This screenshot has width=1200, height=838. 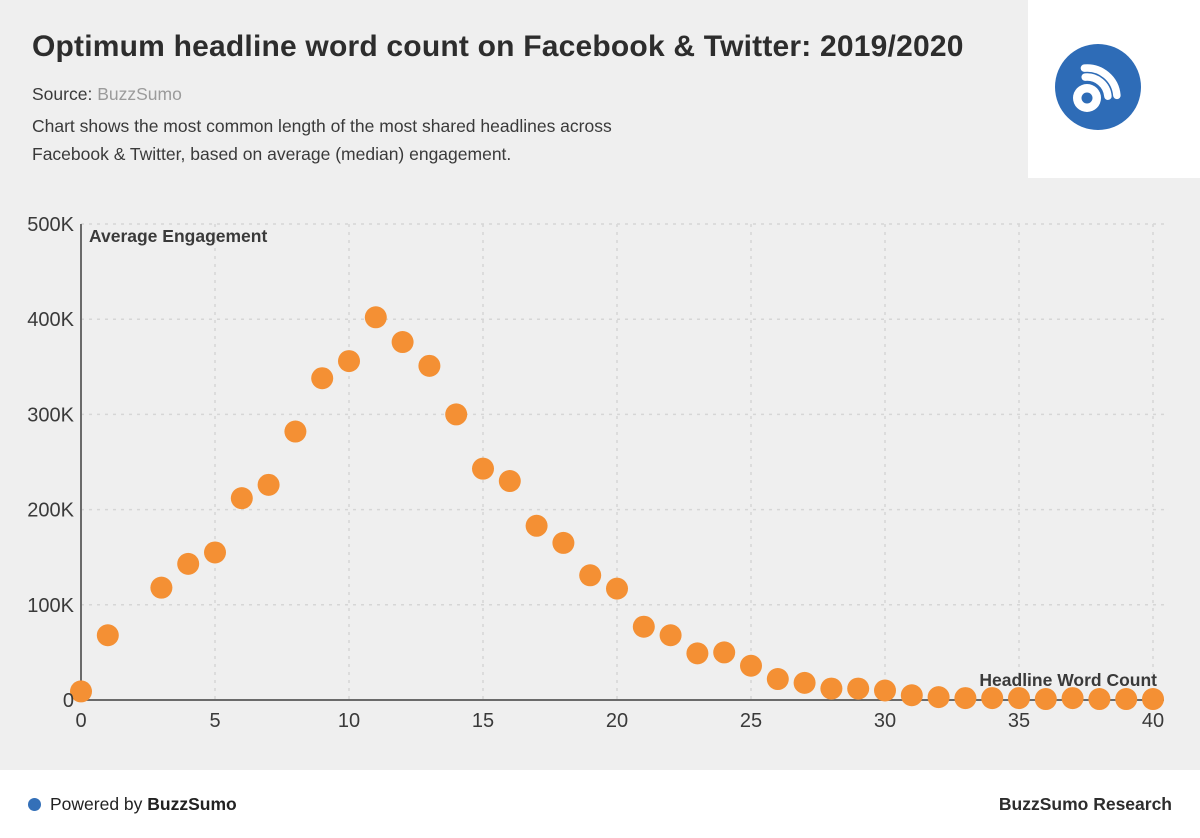 What do you see at coordinates (50, 511) in the screenshot?
I see `y-tick-label: 200K` at bounding box center [50, 511].